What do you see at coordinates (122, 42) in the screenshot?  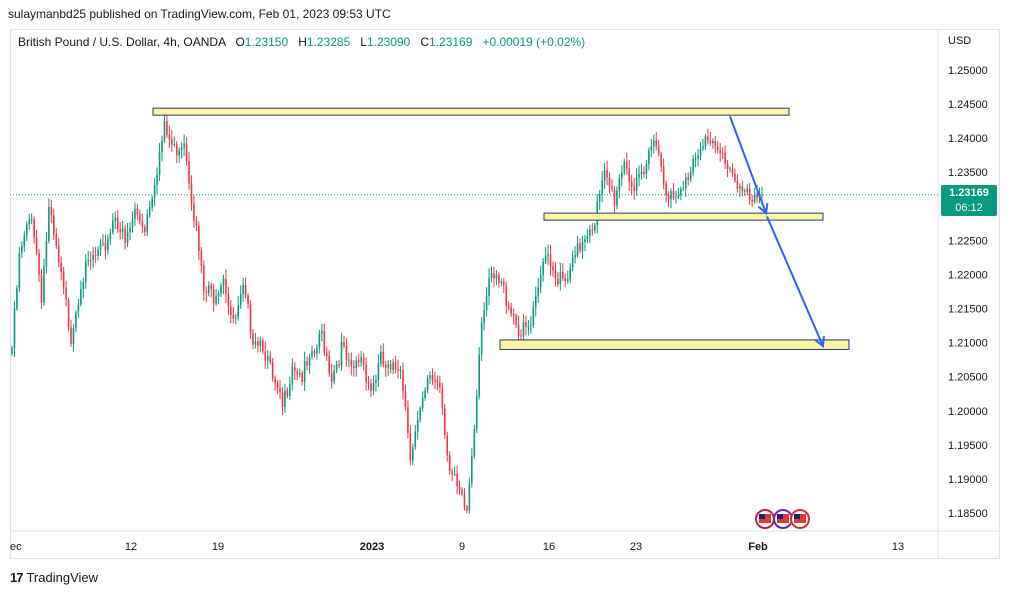 I see `symbol-label: British Pound / U.S. Dollar, 4h, OANDA` at bounding box center [122, 42].